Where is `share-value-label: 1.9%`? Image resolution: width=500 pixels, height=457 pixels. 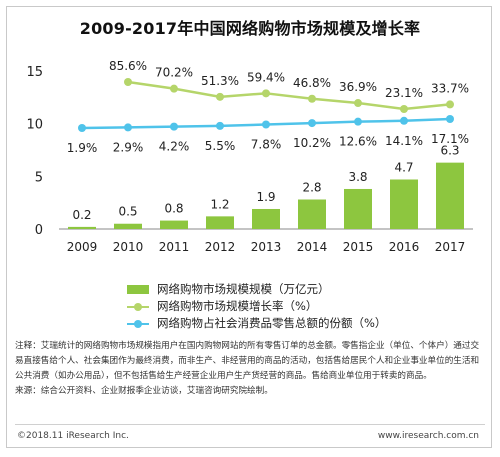
share-value-label: 1.9% is located at coordinates (82, 148).